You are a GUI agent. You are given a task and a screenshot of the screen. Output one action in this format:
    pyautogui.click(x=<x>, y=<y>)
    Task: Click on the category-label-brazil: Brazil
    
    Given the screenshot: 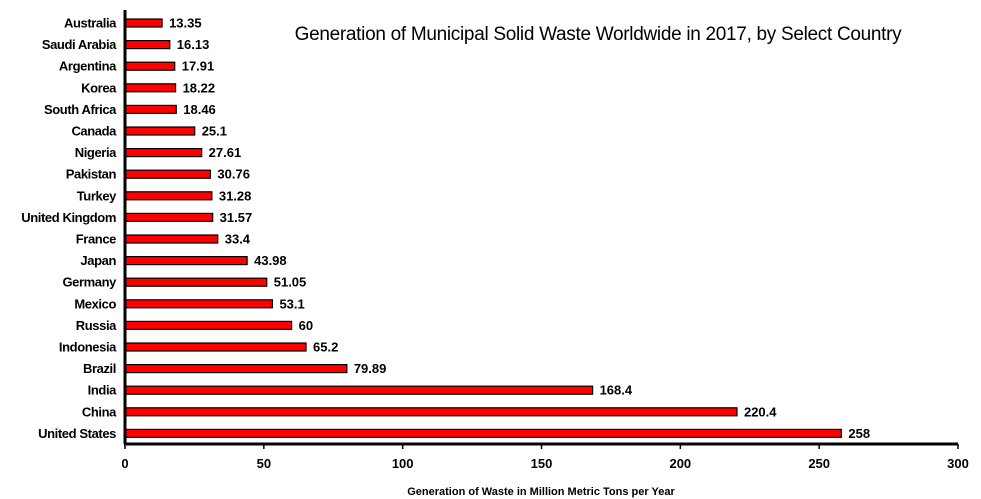 What is the action you would take?
    pyautogui.click(x=99, y=368)
    